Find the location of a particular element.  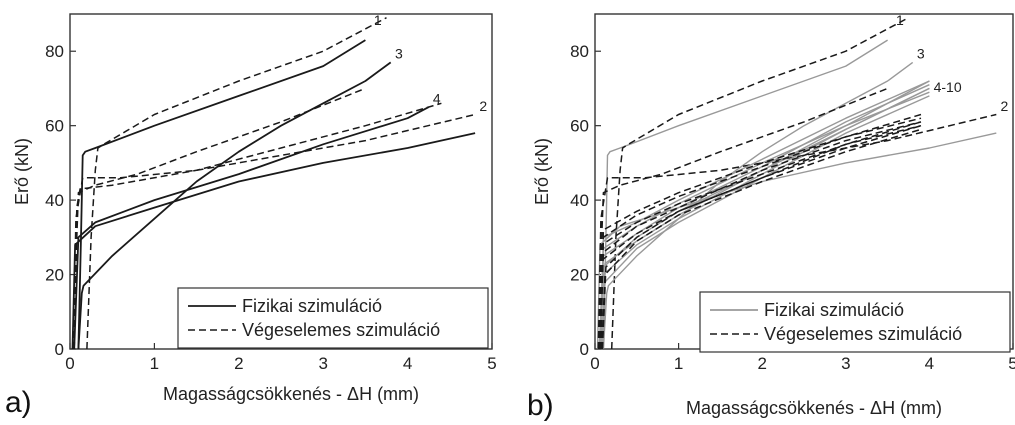

curve-label: 4-10 is located at coordinates (948, 87).